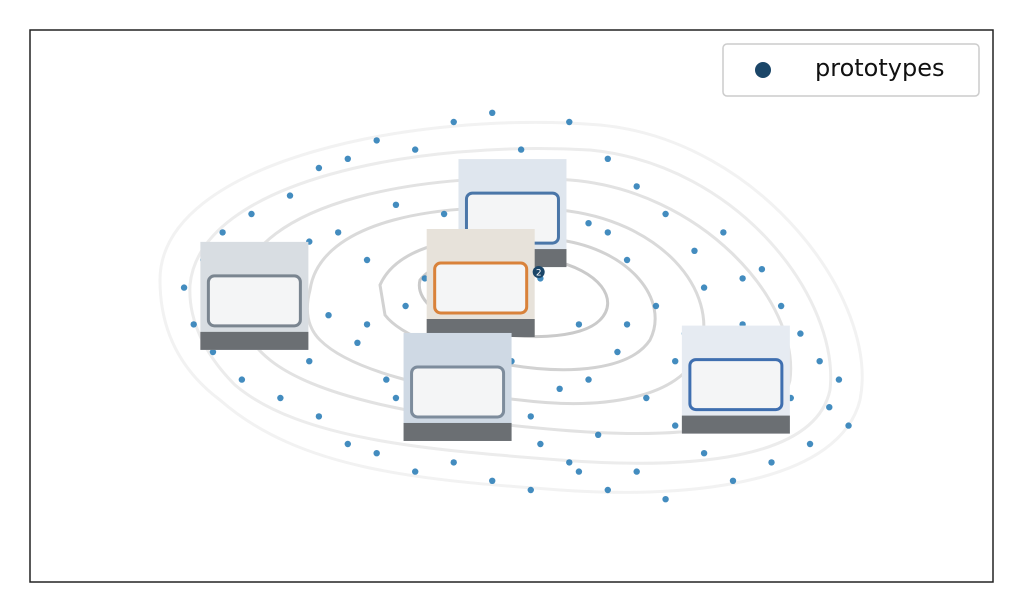 Image resolution: width=1024 pixels, height=614 pixels. What do you see at coordinates (879, 68) in the screenshot?
I see `legend-label: prototypes` at bounding box center [879, 68].